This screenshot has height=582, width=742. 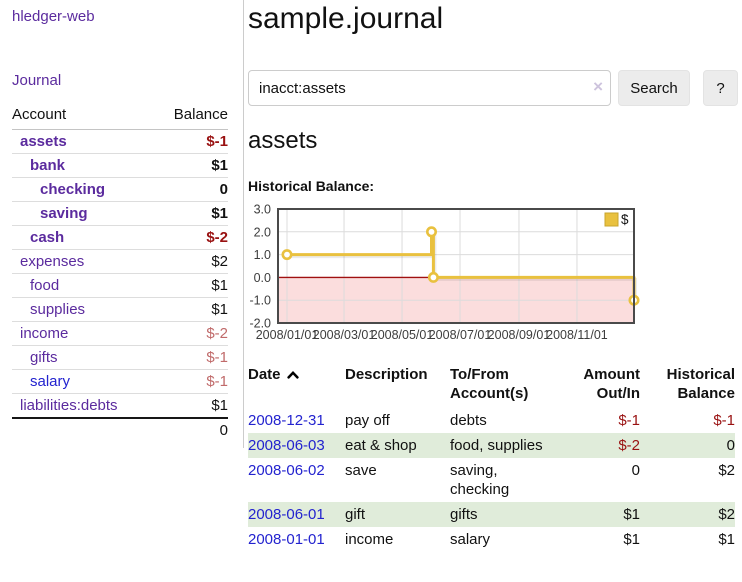 I want to click on svg-text: 1.0, so click(x=262, y=255).